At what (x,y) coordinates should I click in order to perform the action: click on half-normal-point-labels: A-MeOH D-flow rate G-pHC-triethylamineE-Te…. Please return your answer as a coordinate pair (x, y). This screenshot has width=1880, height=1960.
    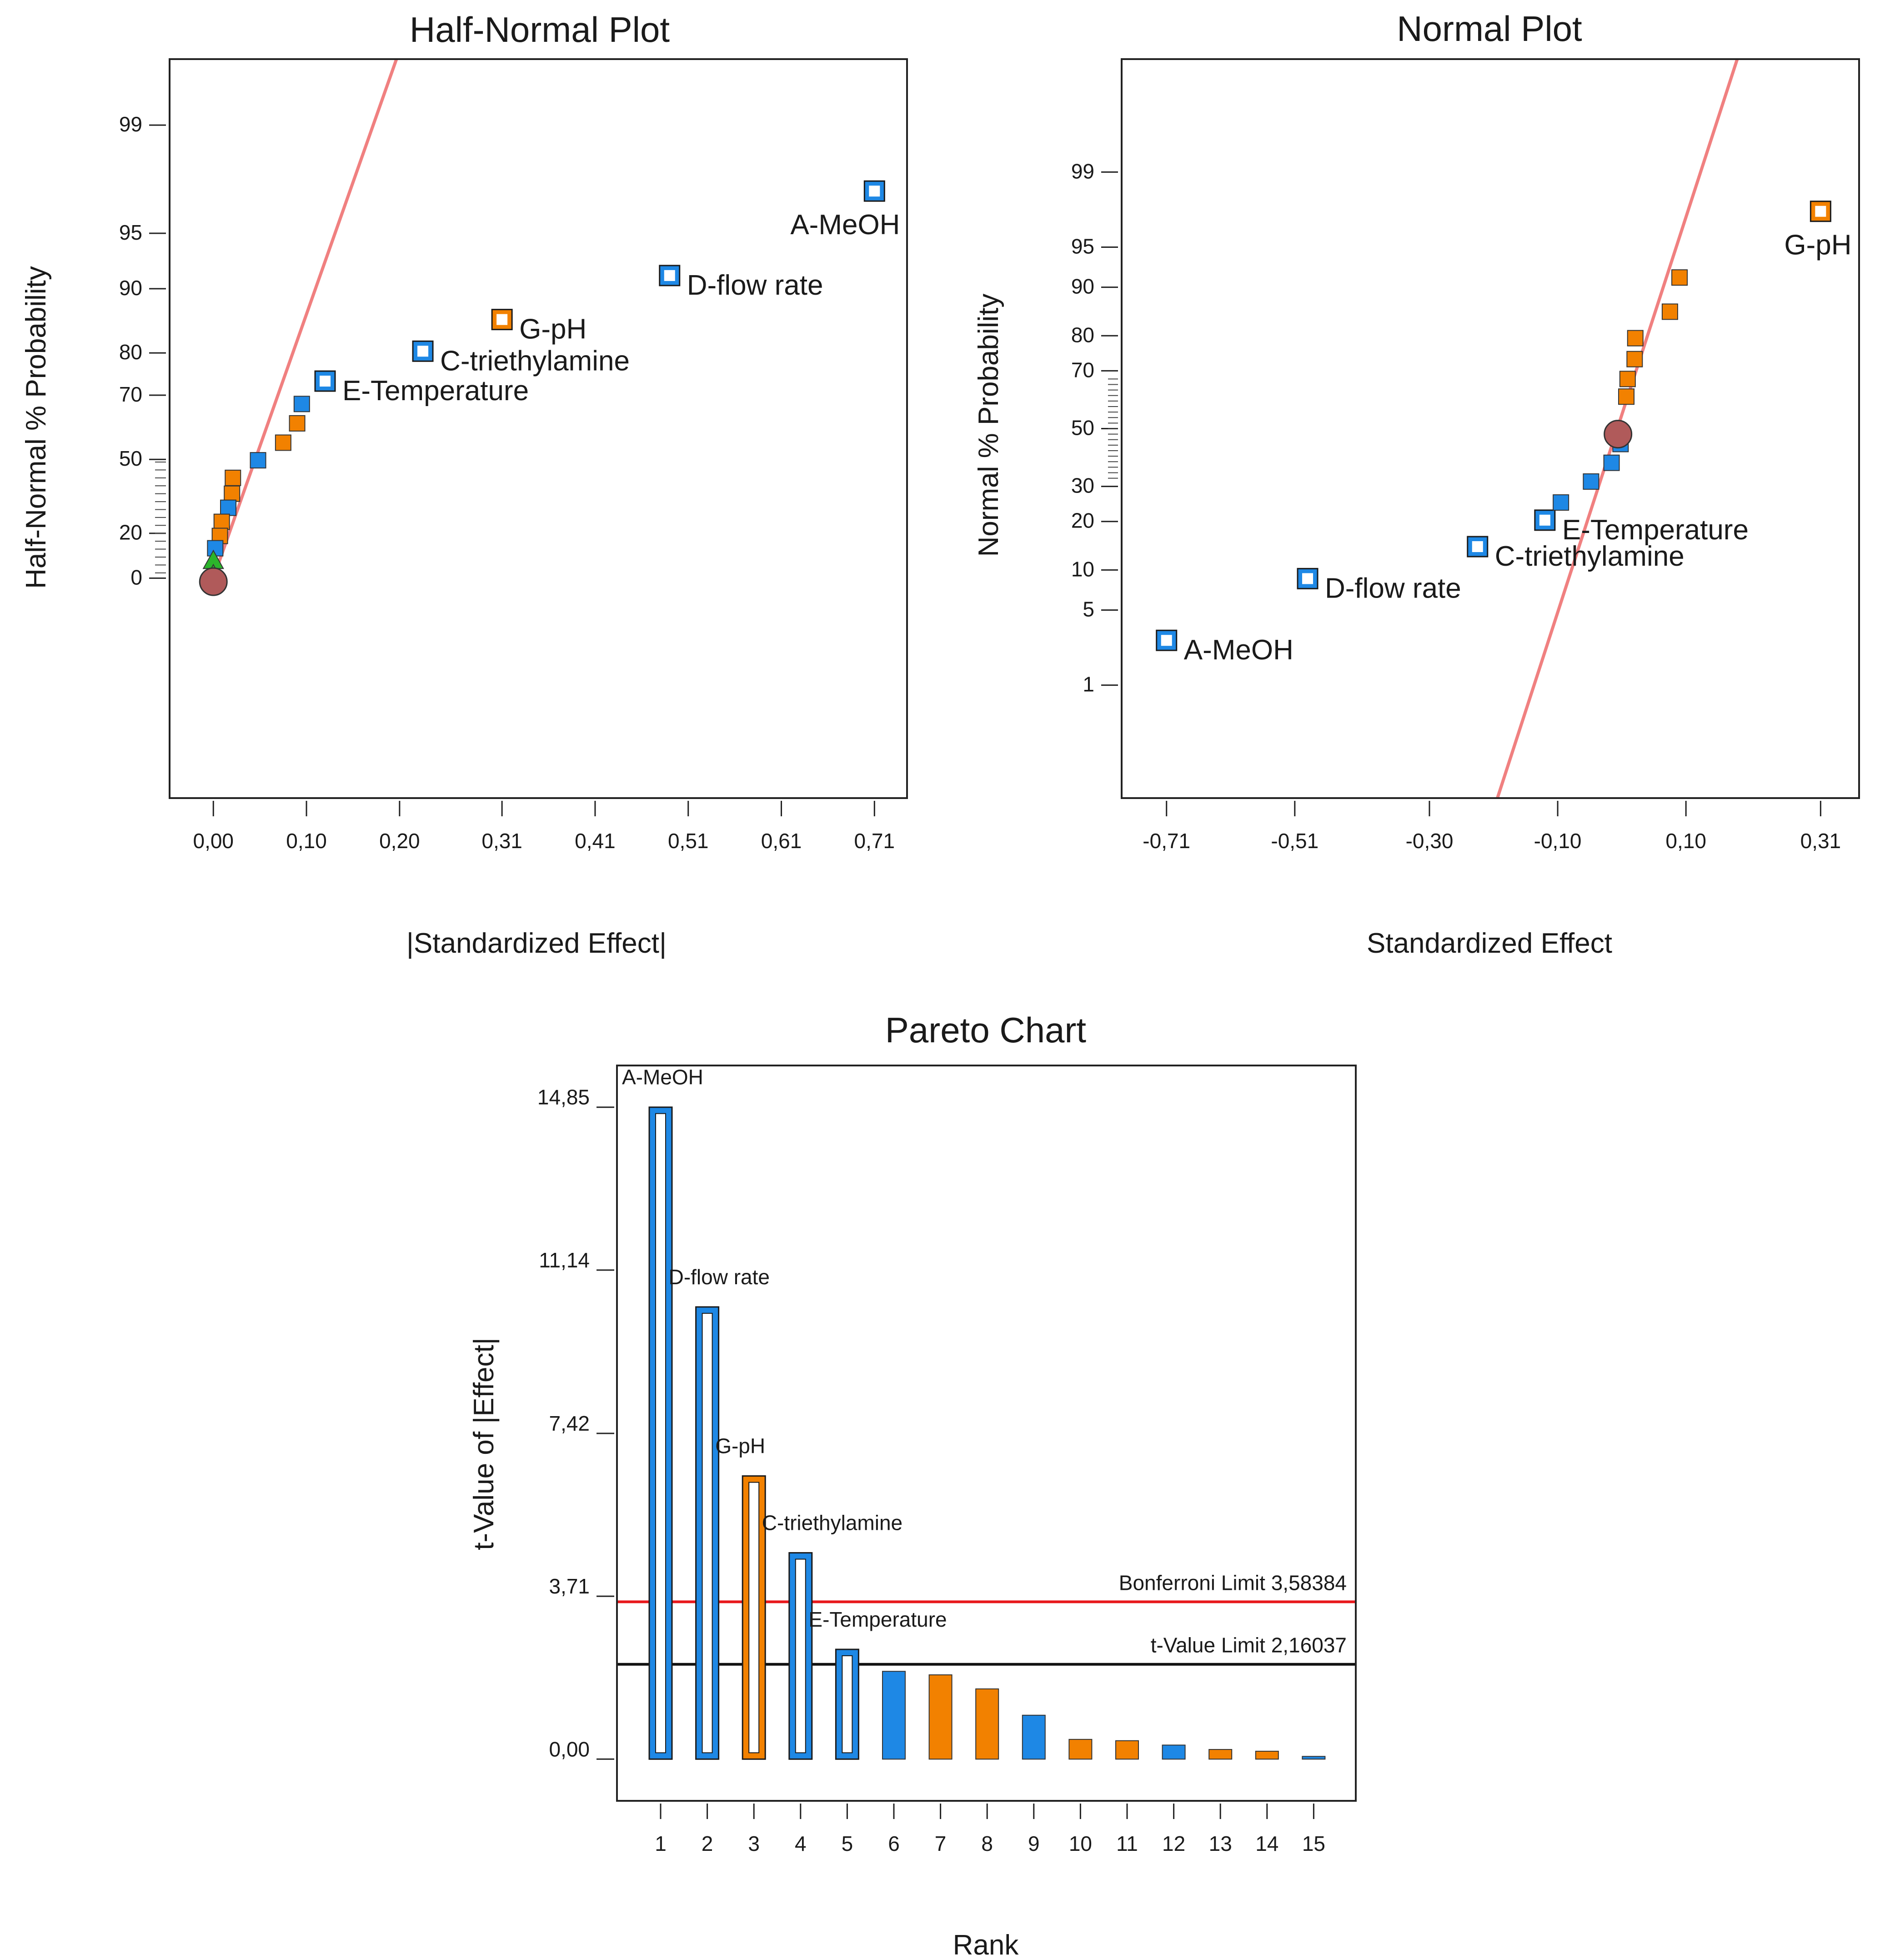
    Looking at the image, I should click on (621, 308).